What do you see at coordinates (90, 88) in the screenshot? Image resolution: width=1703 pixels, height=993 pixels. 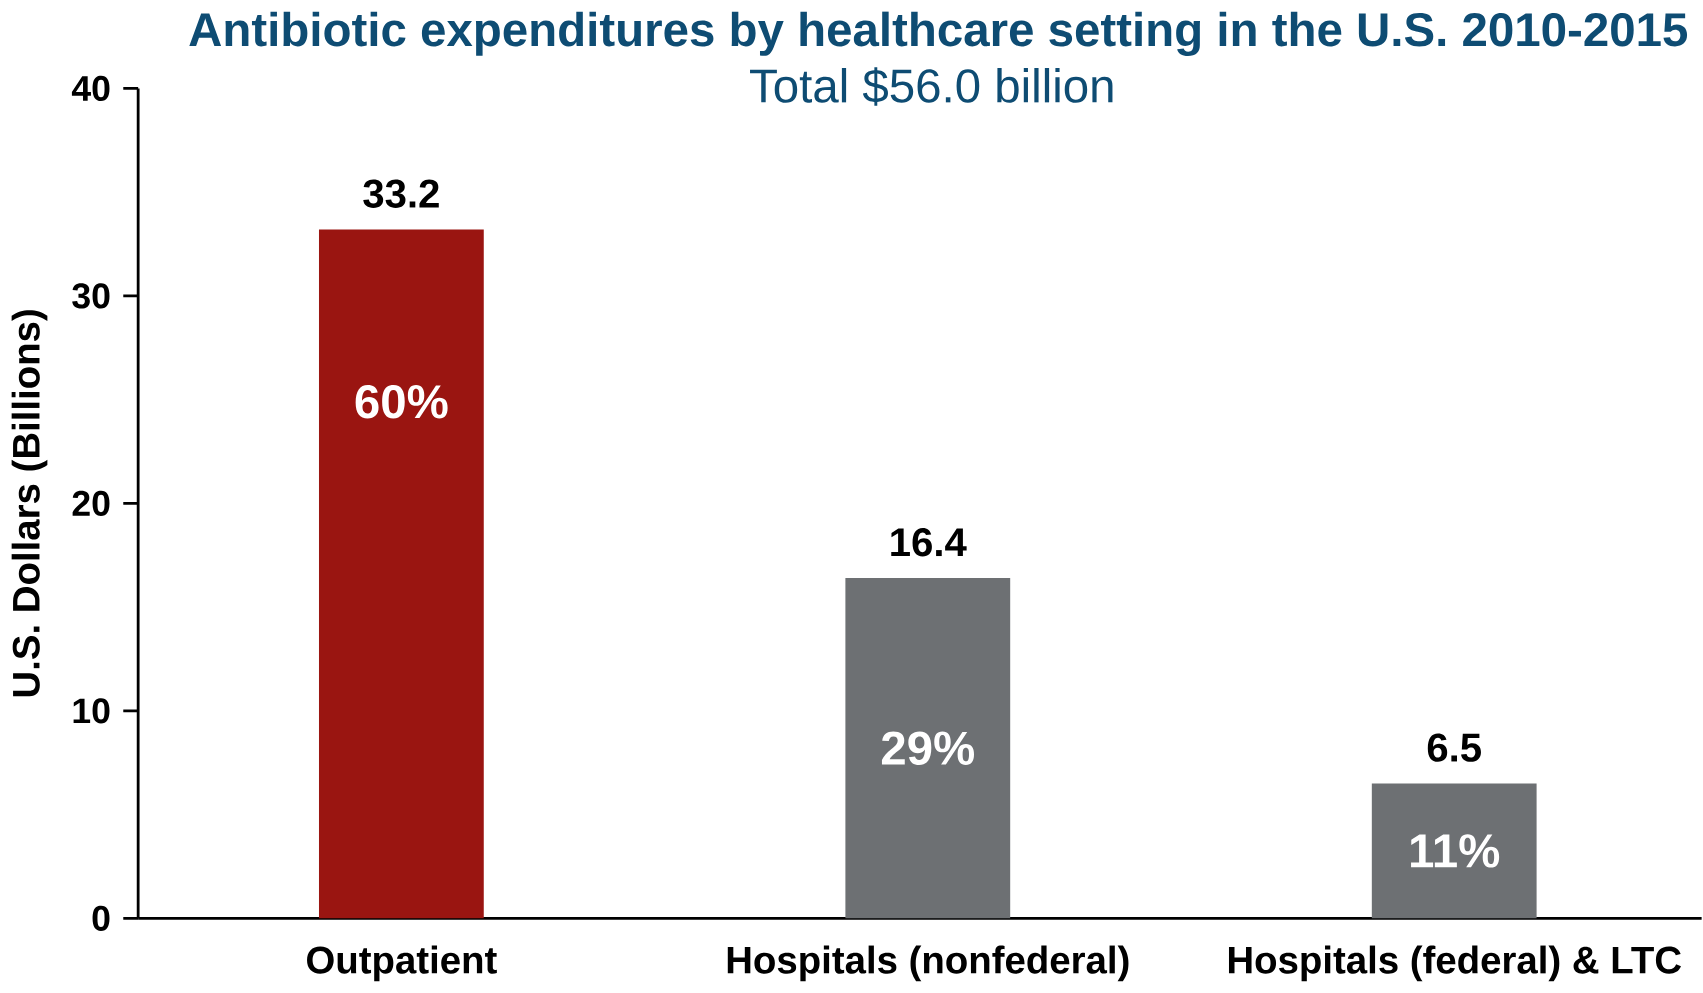 I see `y-tick-label: 40` at bounding box center [90, 88].